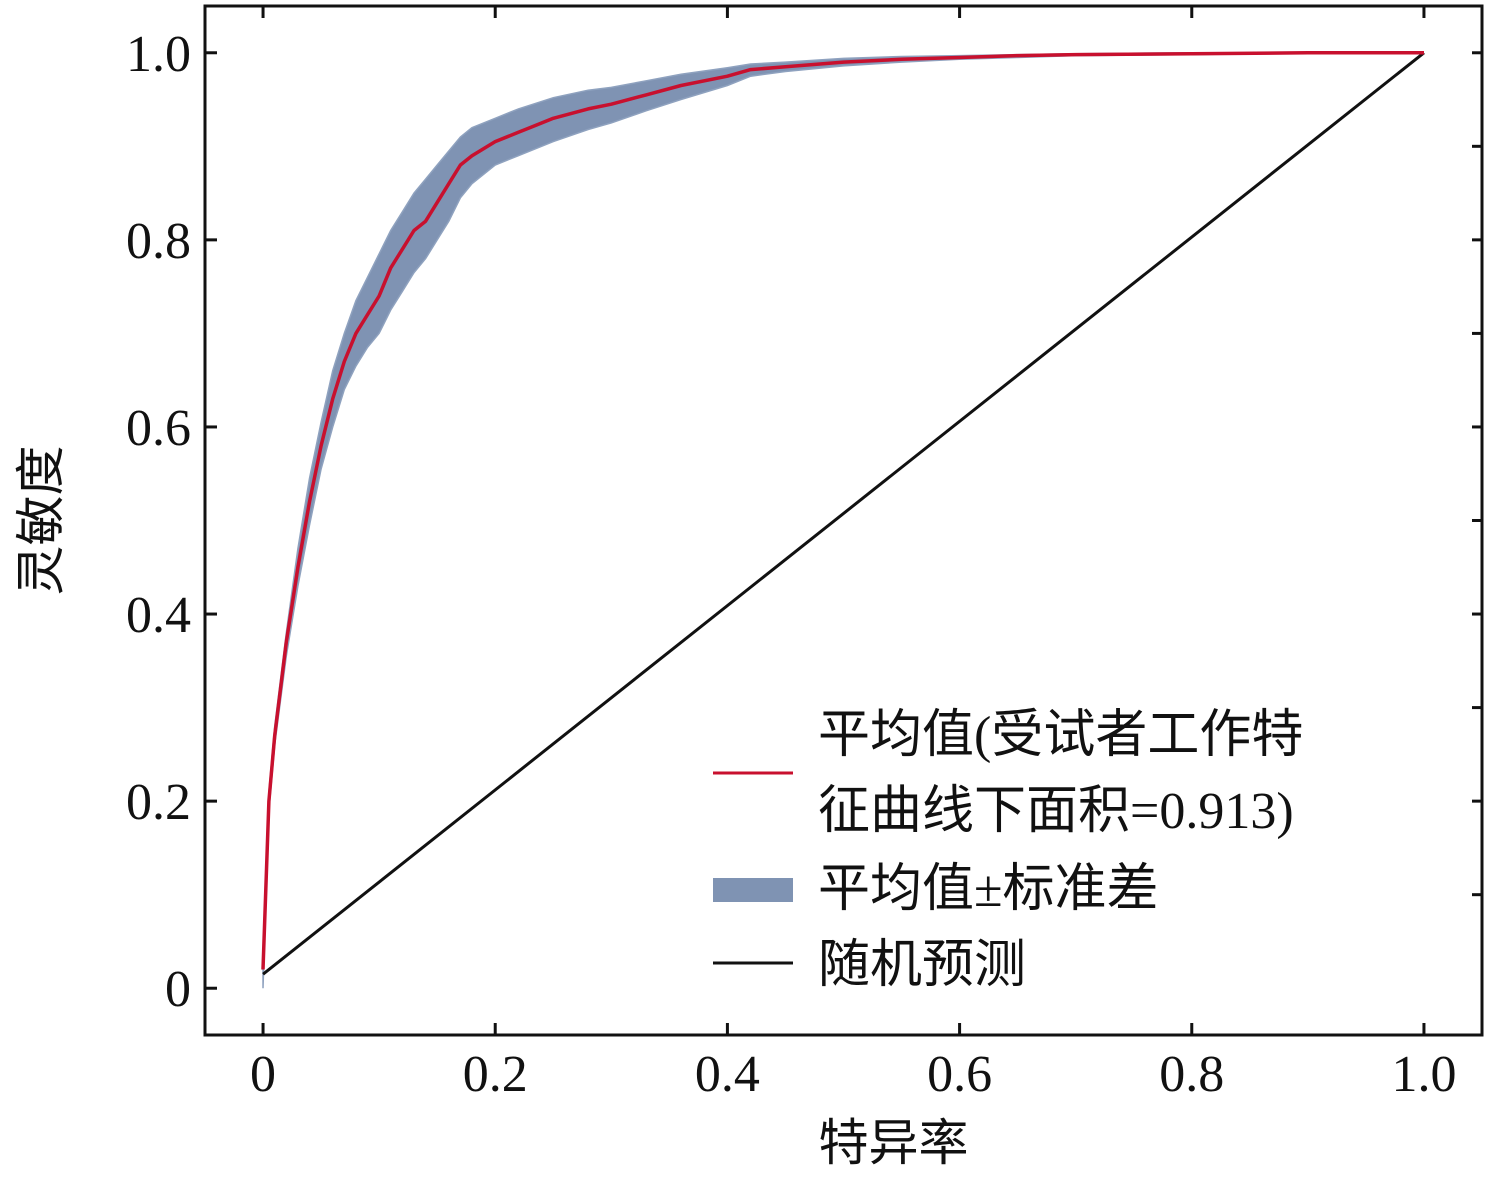  Describe the element at coordinates (988, 889) in the screenshot. I see `legend-label-std-band: 平均值±标准差` at that location.